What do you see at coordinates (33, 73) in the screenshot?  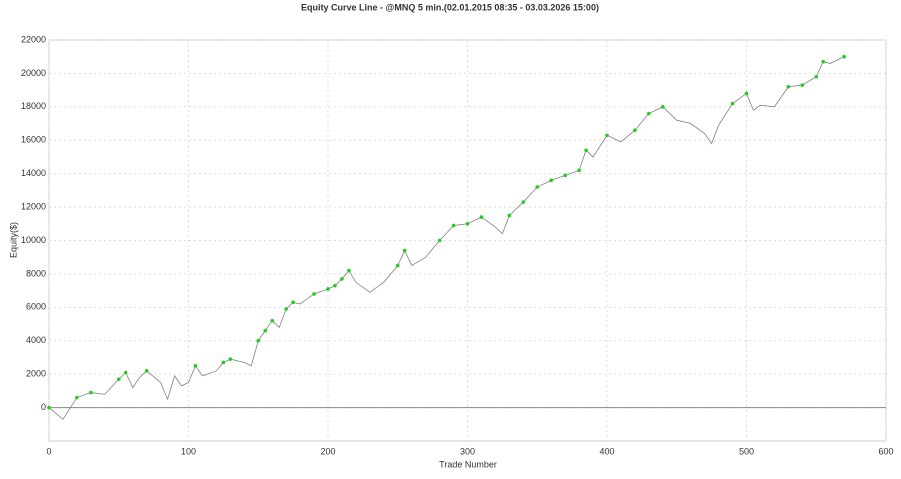 I see `y-tick-label: 20000` at bounding box center [33, 73].